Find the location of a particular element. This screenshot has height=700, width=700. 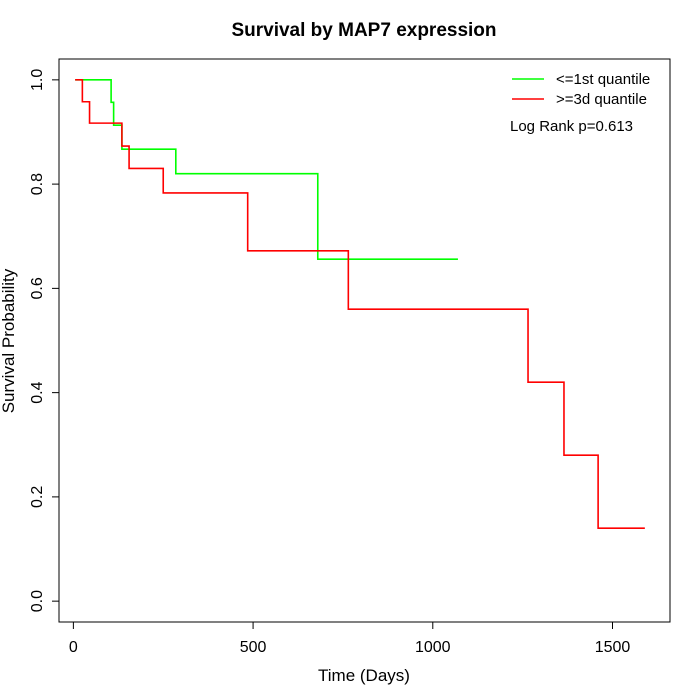

x-axis-label: Time (Days) is located at coordinates (364, 675).